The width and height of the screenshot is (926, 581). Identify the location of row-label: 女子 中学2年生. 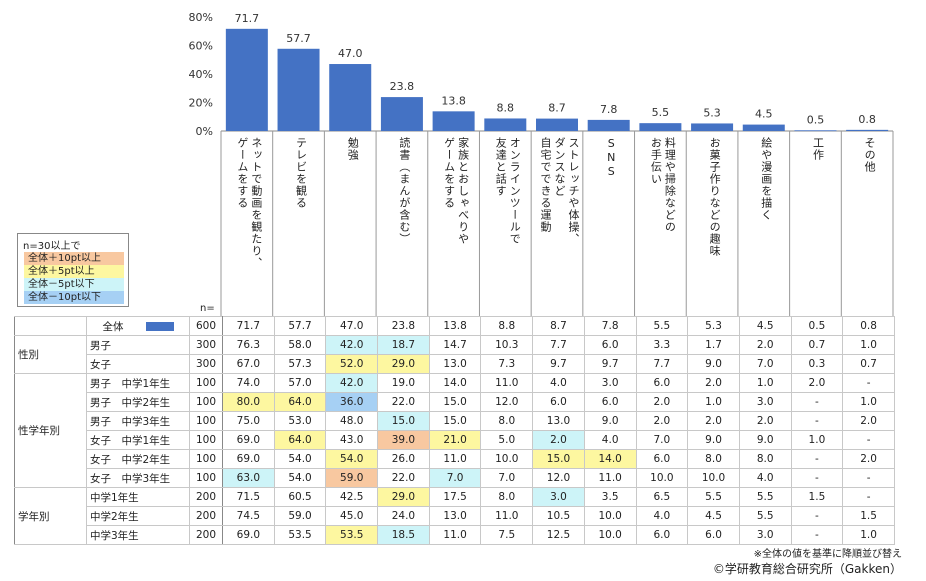
(138, 459).